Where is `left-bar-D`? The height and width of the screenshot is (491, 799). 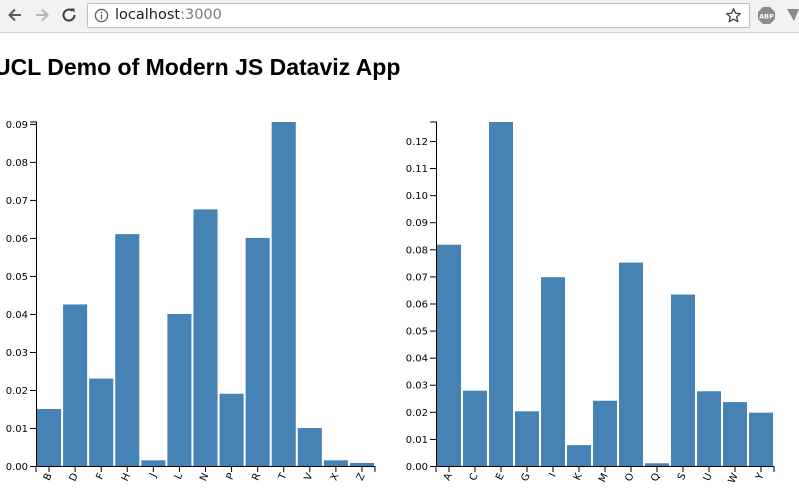
left-bar-D is located at coordinates (75, 385).